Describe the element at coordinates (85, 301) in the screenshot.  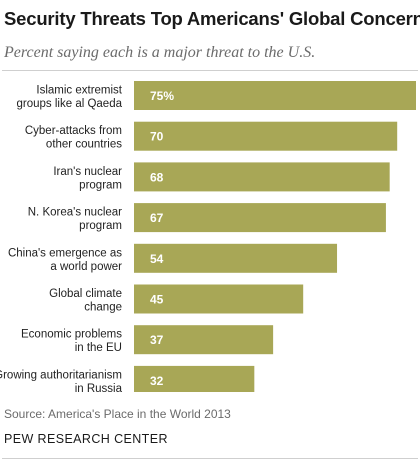
I see `category-label: Global climate change` at that location.